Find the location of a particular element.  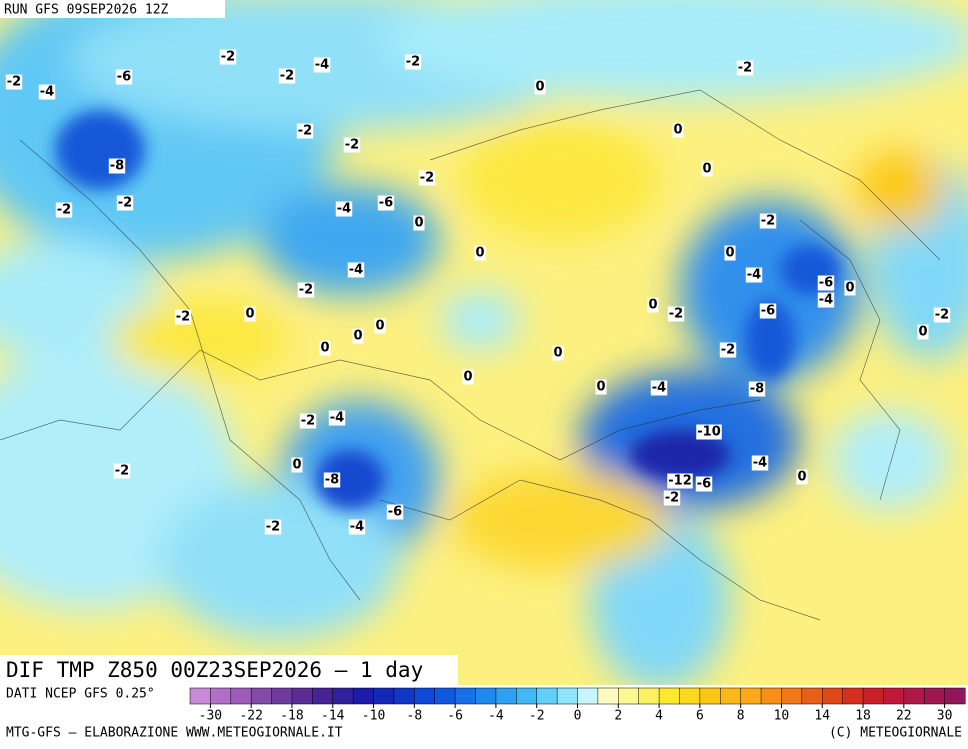

colorbar-tick-label: -6 is located at coordinates (455, 716).